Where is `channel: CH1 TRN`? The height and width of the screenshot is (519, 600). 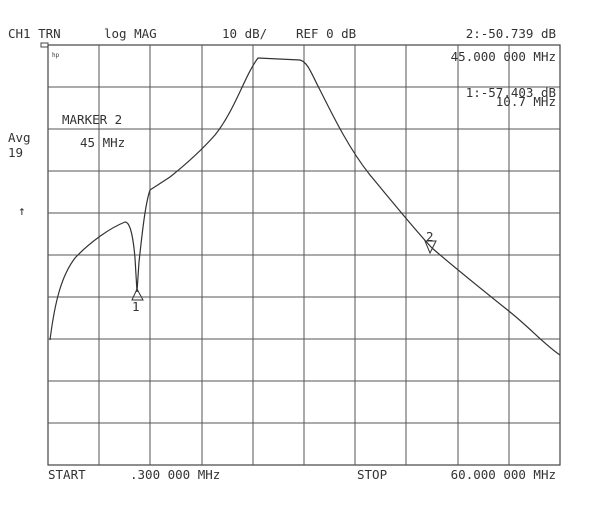 channel: CH1 TRN is located at coordinates (34, 33).